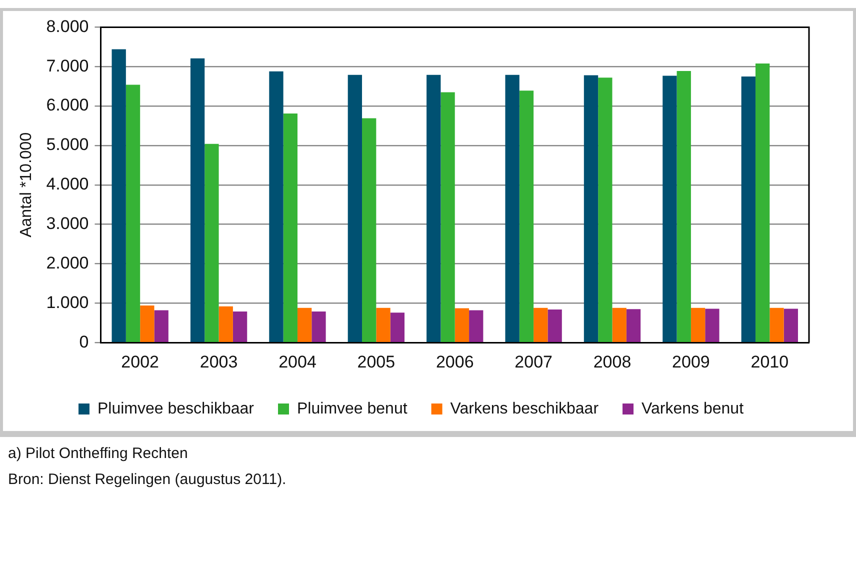 Image resolution: width=856 pixels, height=568 pixels. I want to click on y-tick-label: 2.000, so click(67, 262).